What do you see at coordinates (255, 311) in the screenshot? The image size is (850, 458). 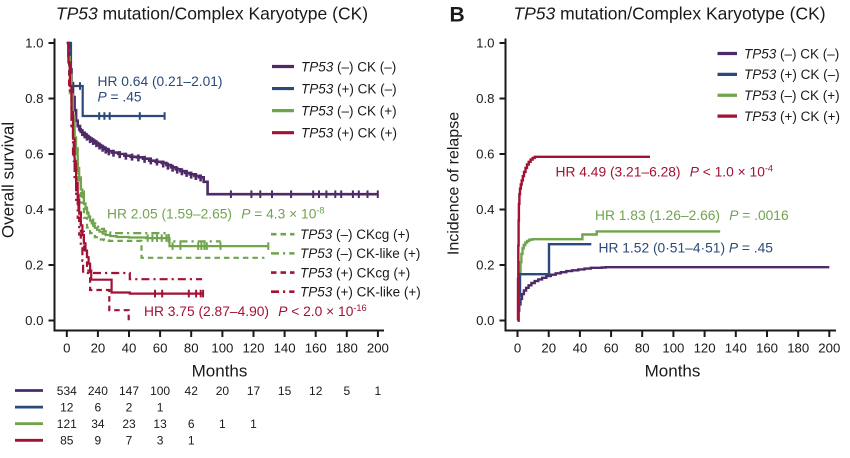 I see `svg-text:HR 3.75 (2.87–4.90) P < 2.0 ×: HR 3.75 (2.87–4.90) P < 2.0 × 10-16` at bounding box center [255, 311].